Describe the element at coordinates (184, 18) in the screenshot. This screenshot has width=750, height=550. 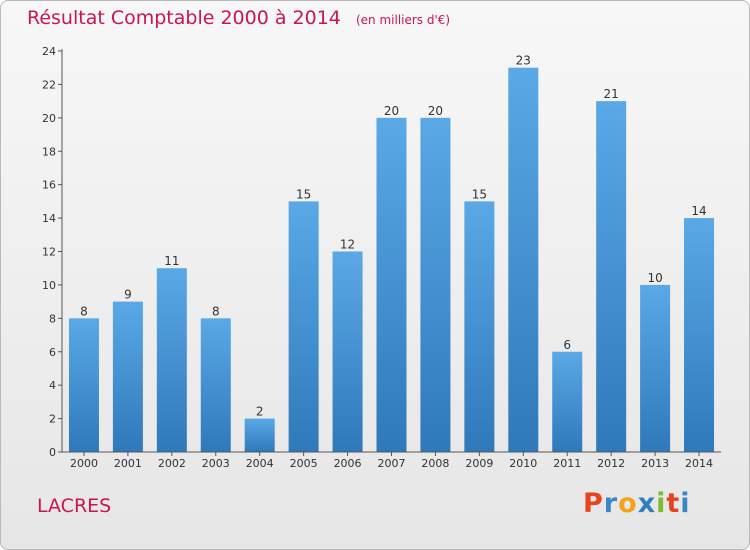
I see `chart-title-main: Résultat Comptable 2000 à 2014` at that location.